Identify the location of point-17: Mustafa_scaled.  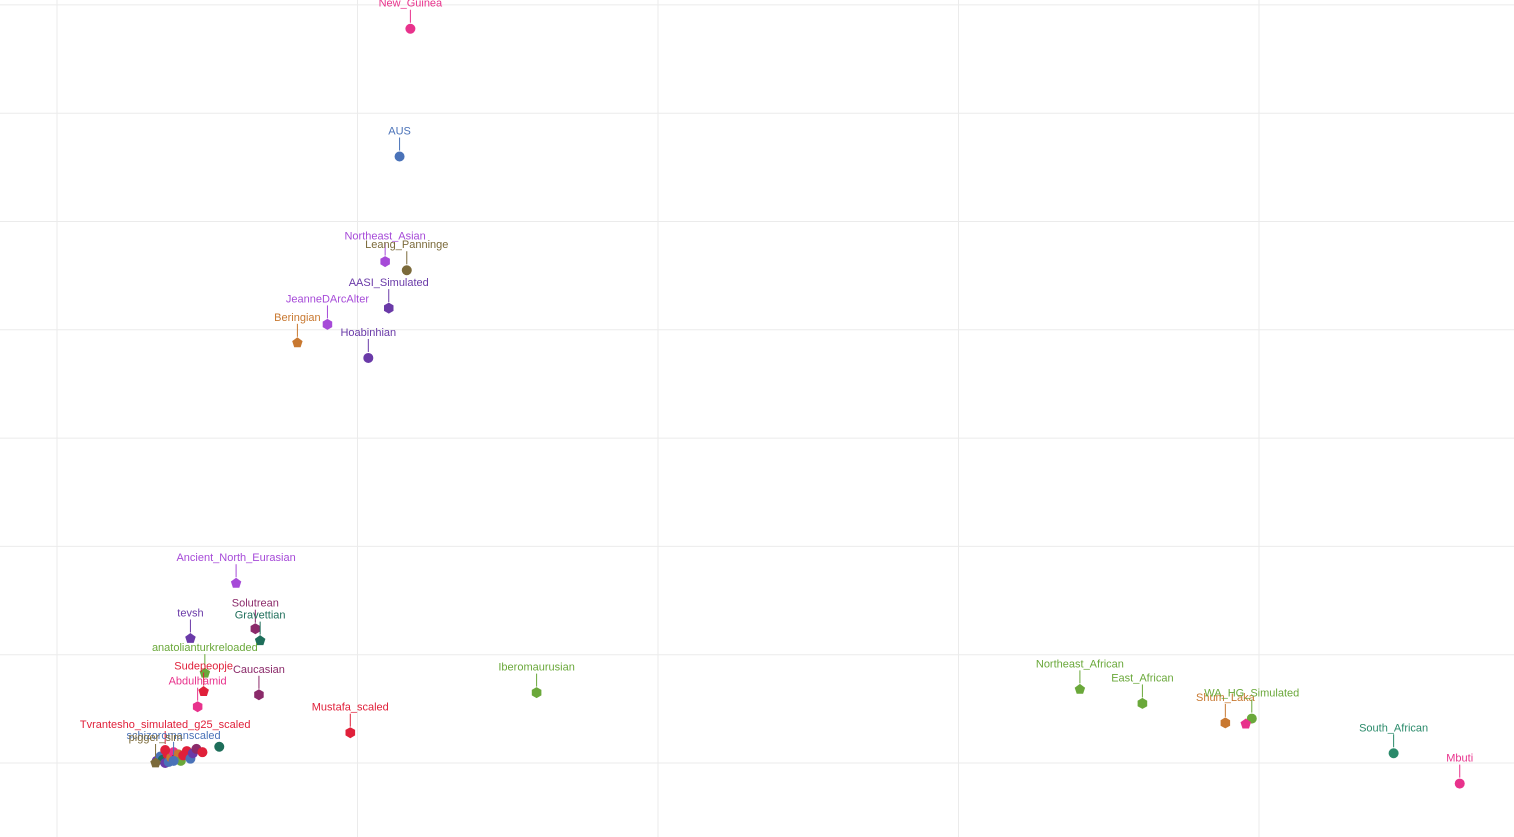
(350, 720).